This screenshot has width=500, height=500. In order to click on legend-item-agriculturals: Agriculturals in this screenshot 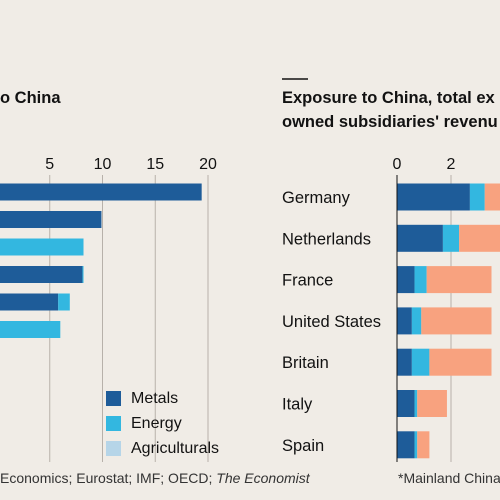, I will do `click(162, 448)`.